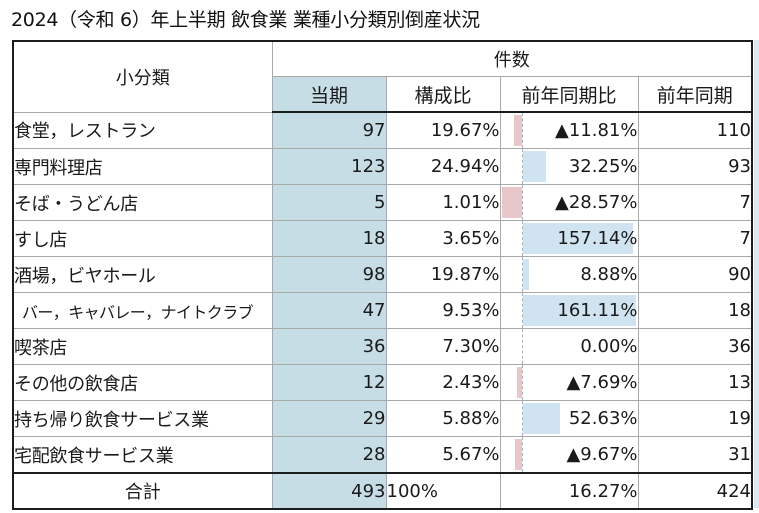  Describe the element at coordinates (142, 76) in the screenshot. I see `header-category: 小分類` at that location.